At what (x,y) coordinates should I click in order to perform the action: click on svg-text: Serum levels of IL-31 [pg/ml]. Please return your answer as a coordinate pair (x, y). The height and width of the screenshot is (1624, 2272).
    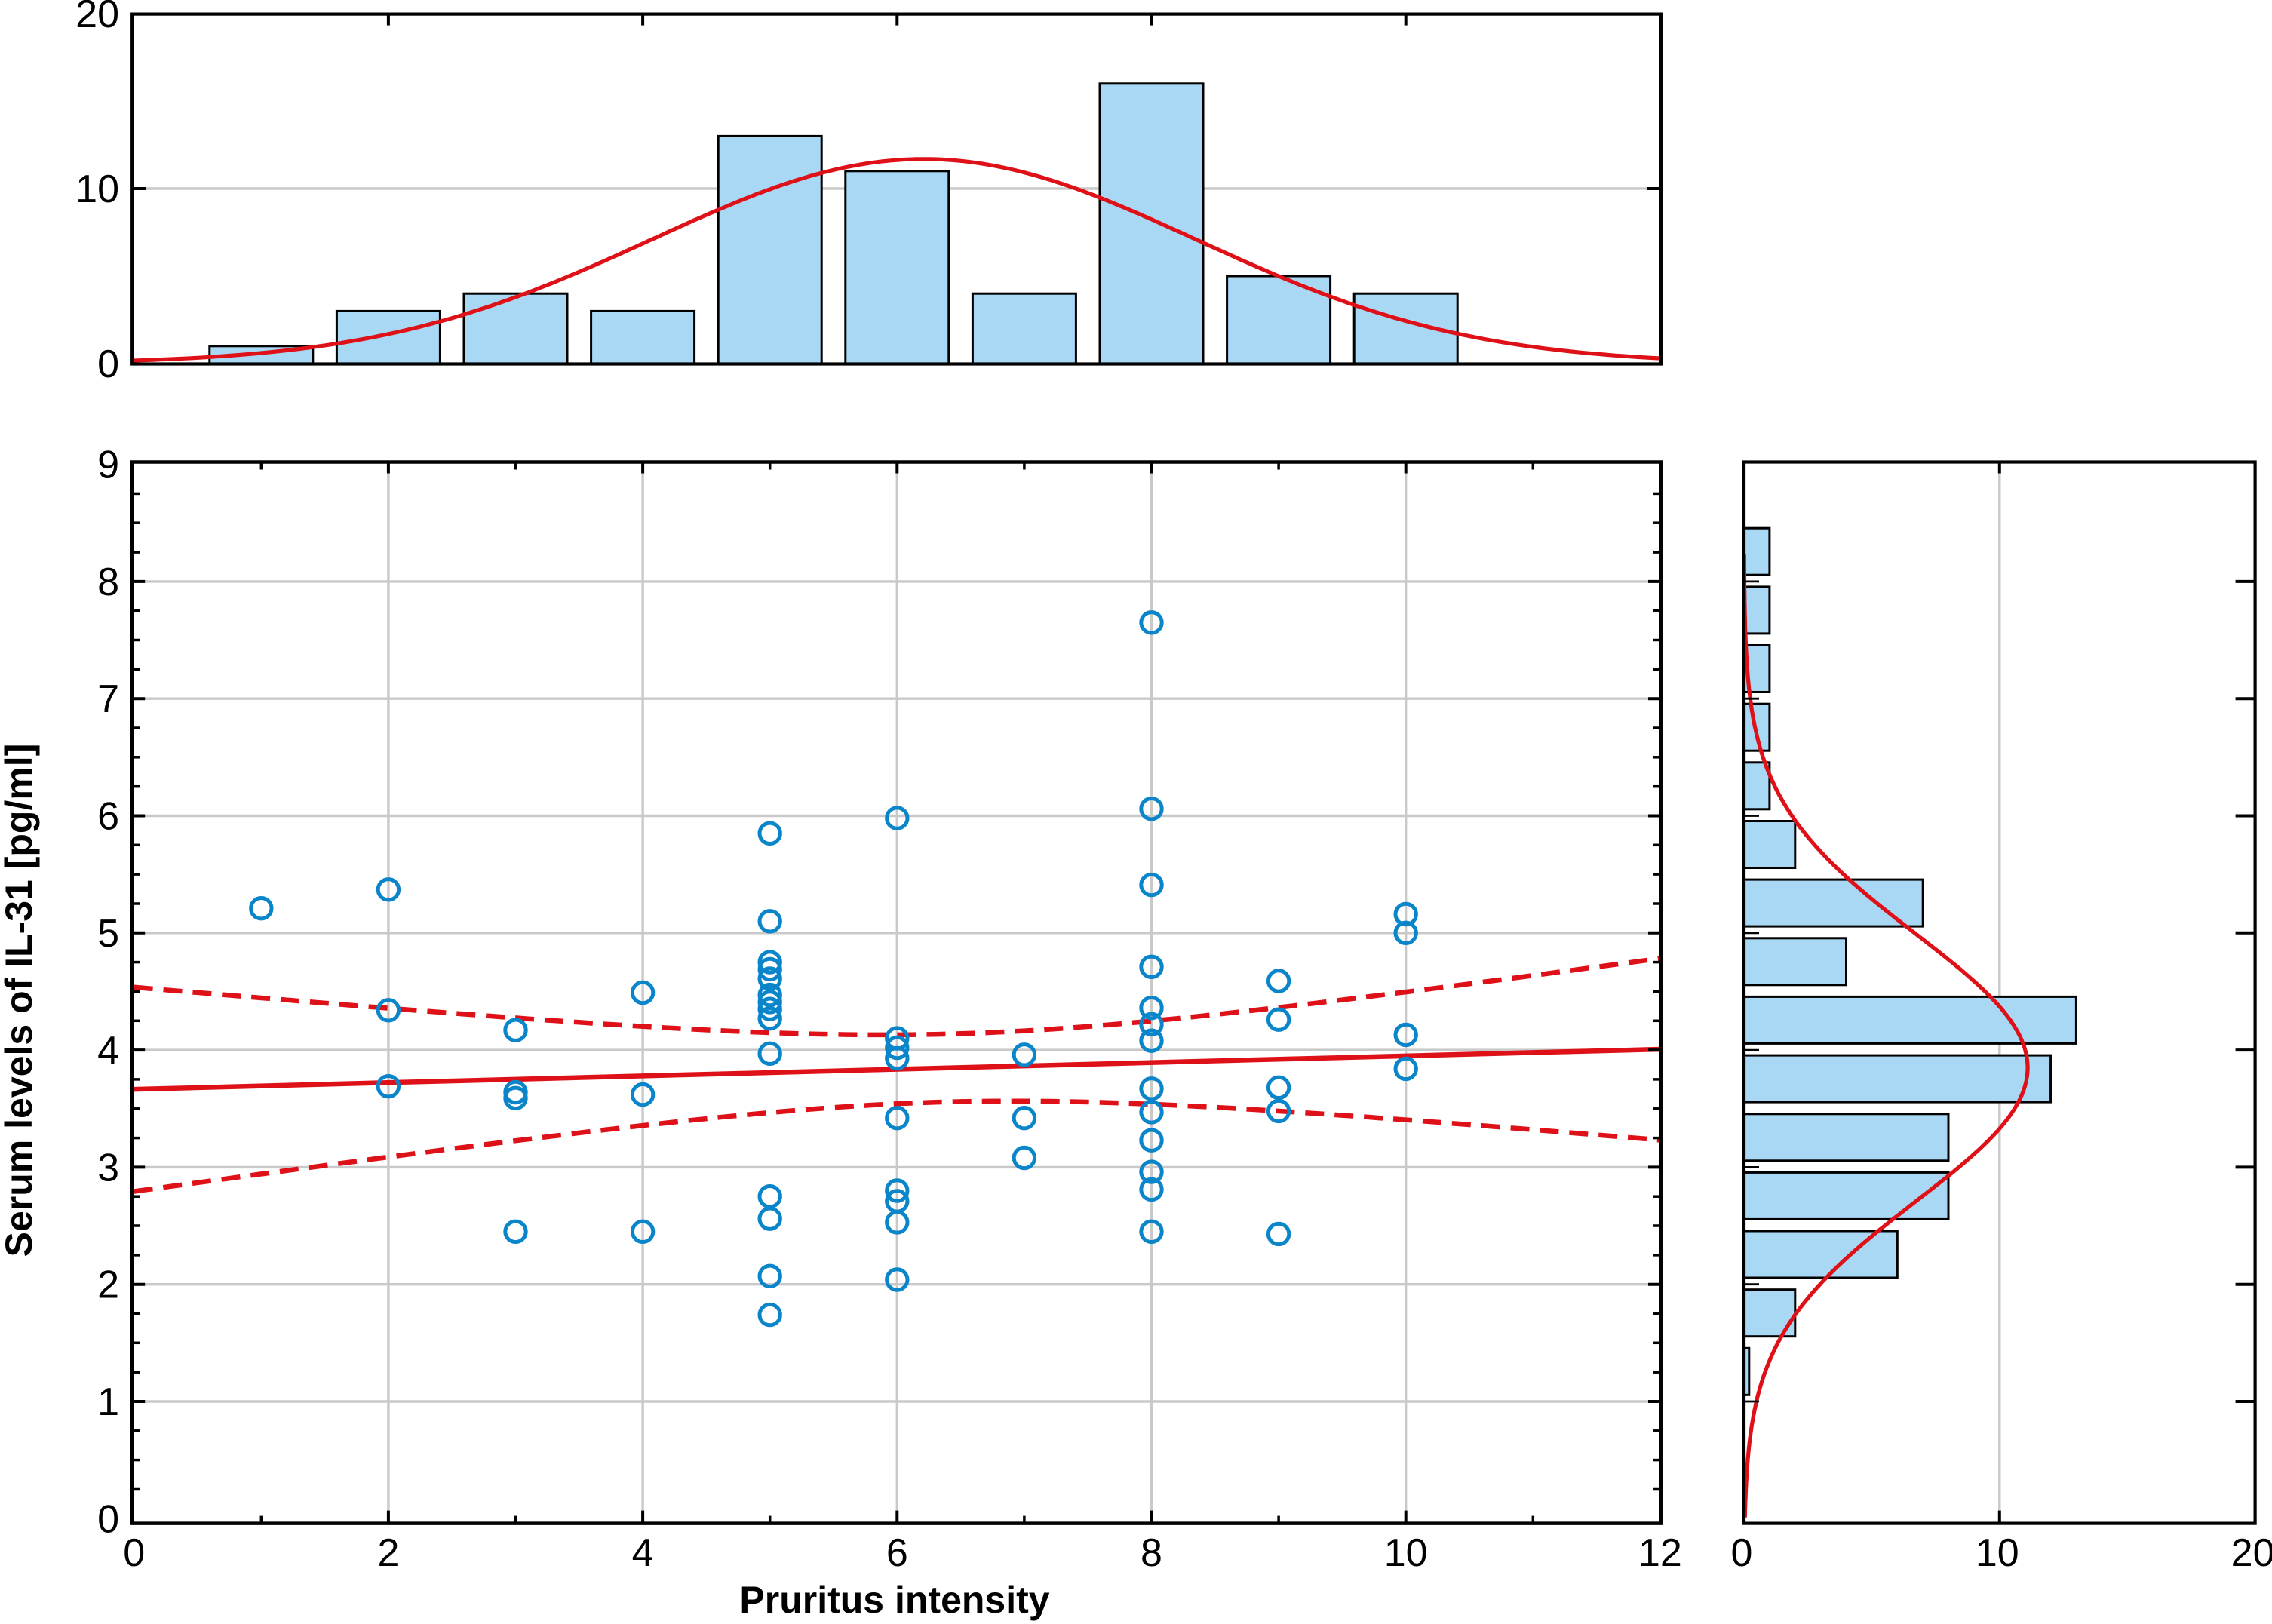
    Looking at the image, I should click on (20, 1000).